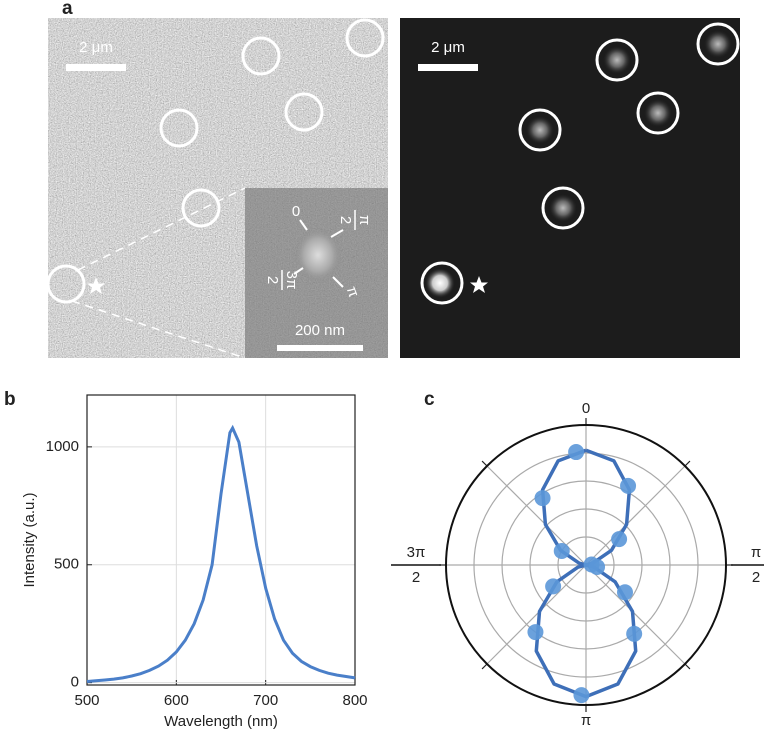 The height and width of the screenshot is (741, 764). I want to click on y-tick-label: 1000, so click(62, 446).